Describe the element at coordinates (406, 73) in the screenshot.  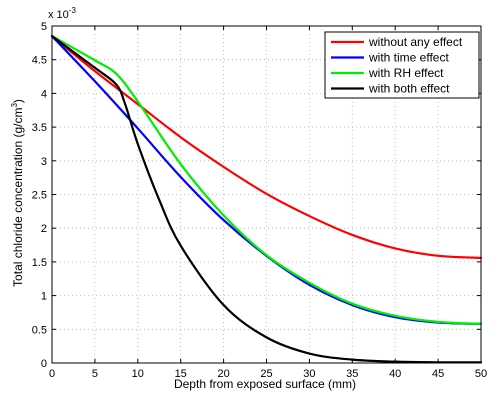
I see `legend-label-with-rh-effect: with RH effect` at that location.